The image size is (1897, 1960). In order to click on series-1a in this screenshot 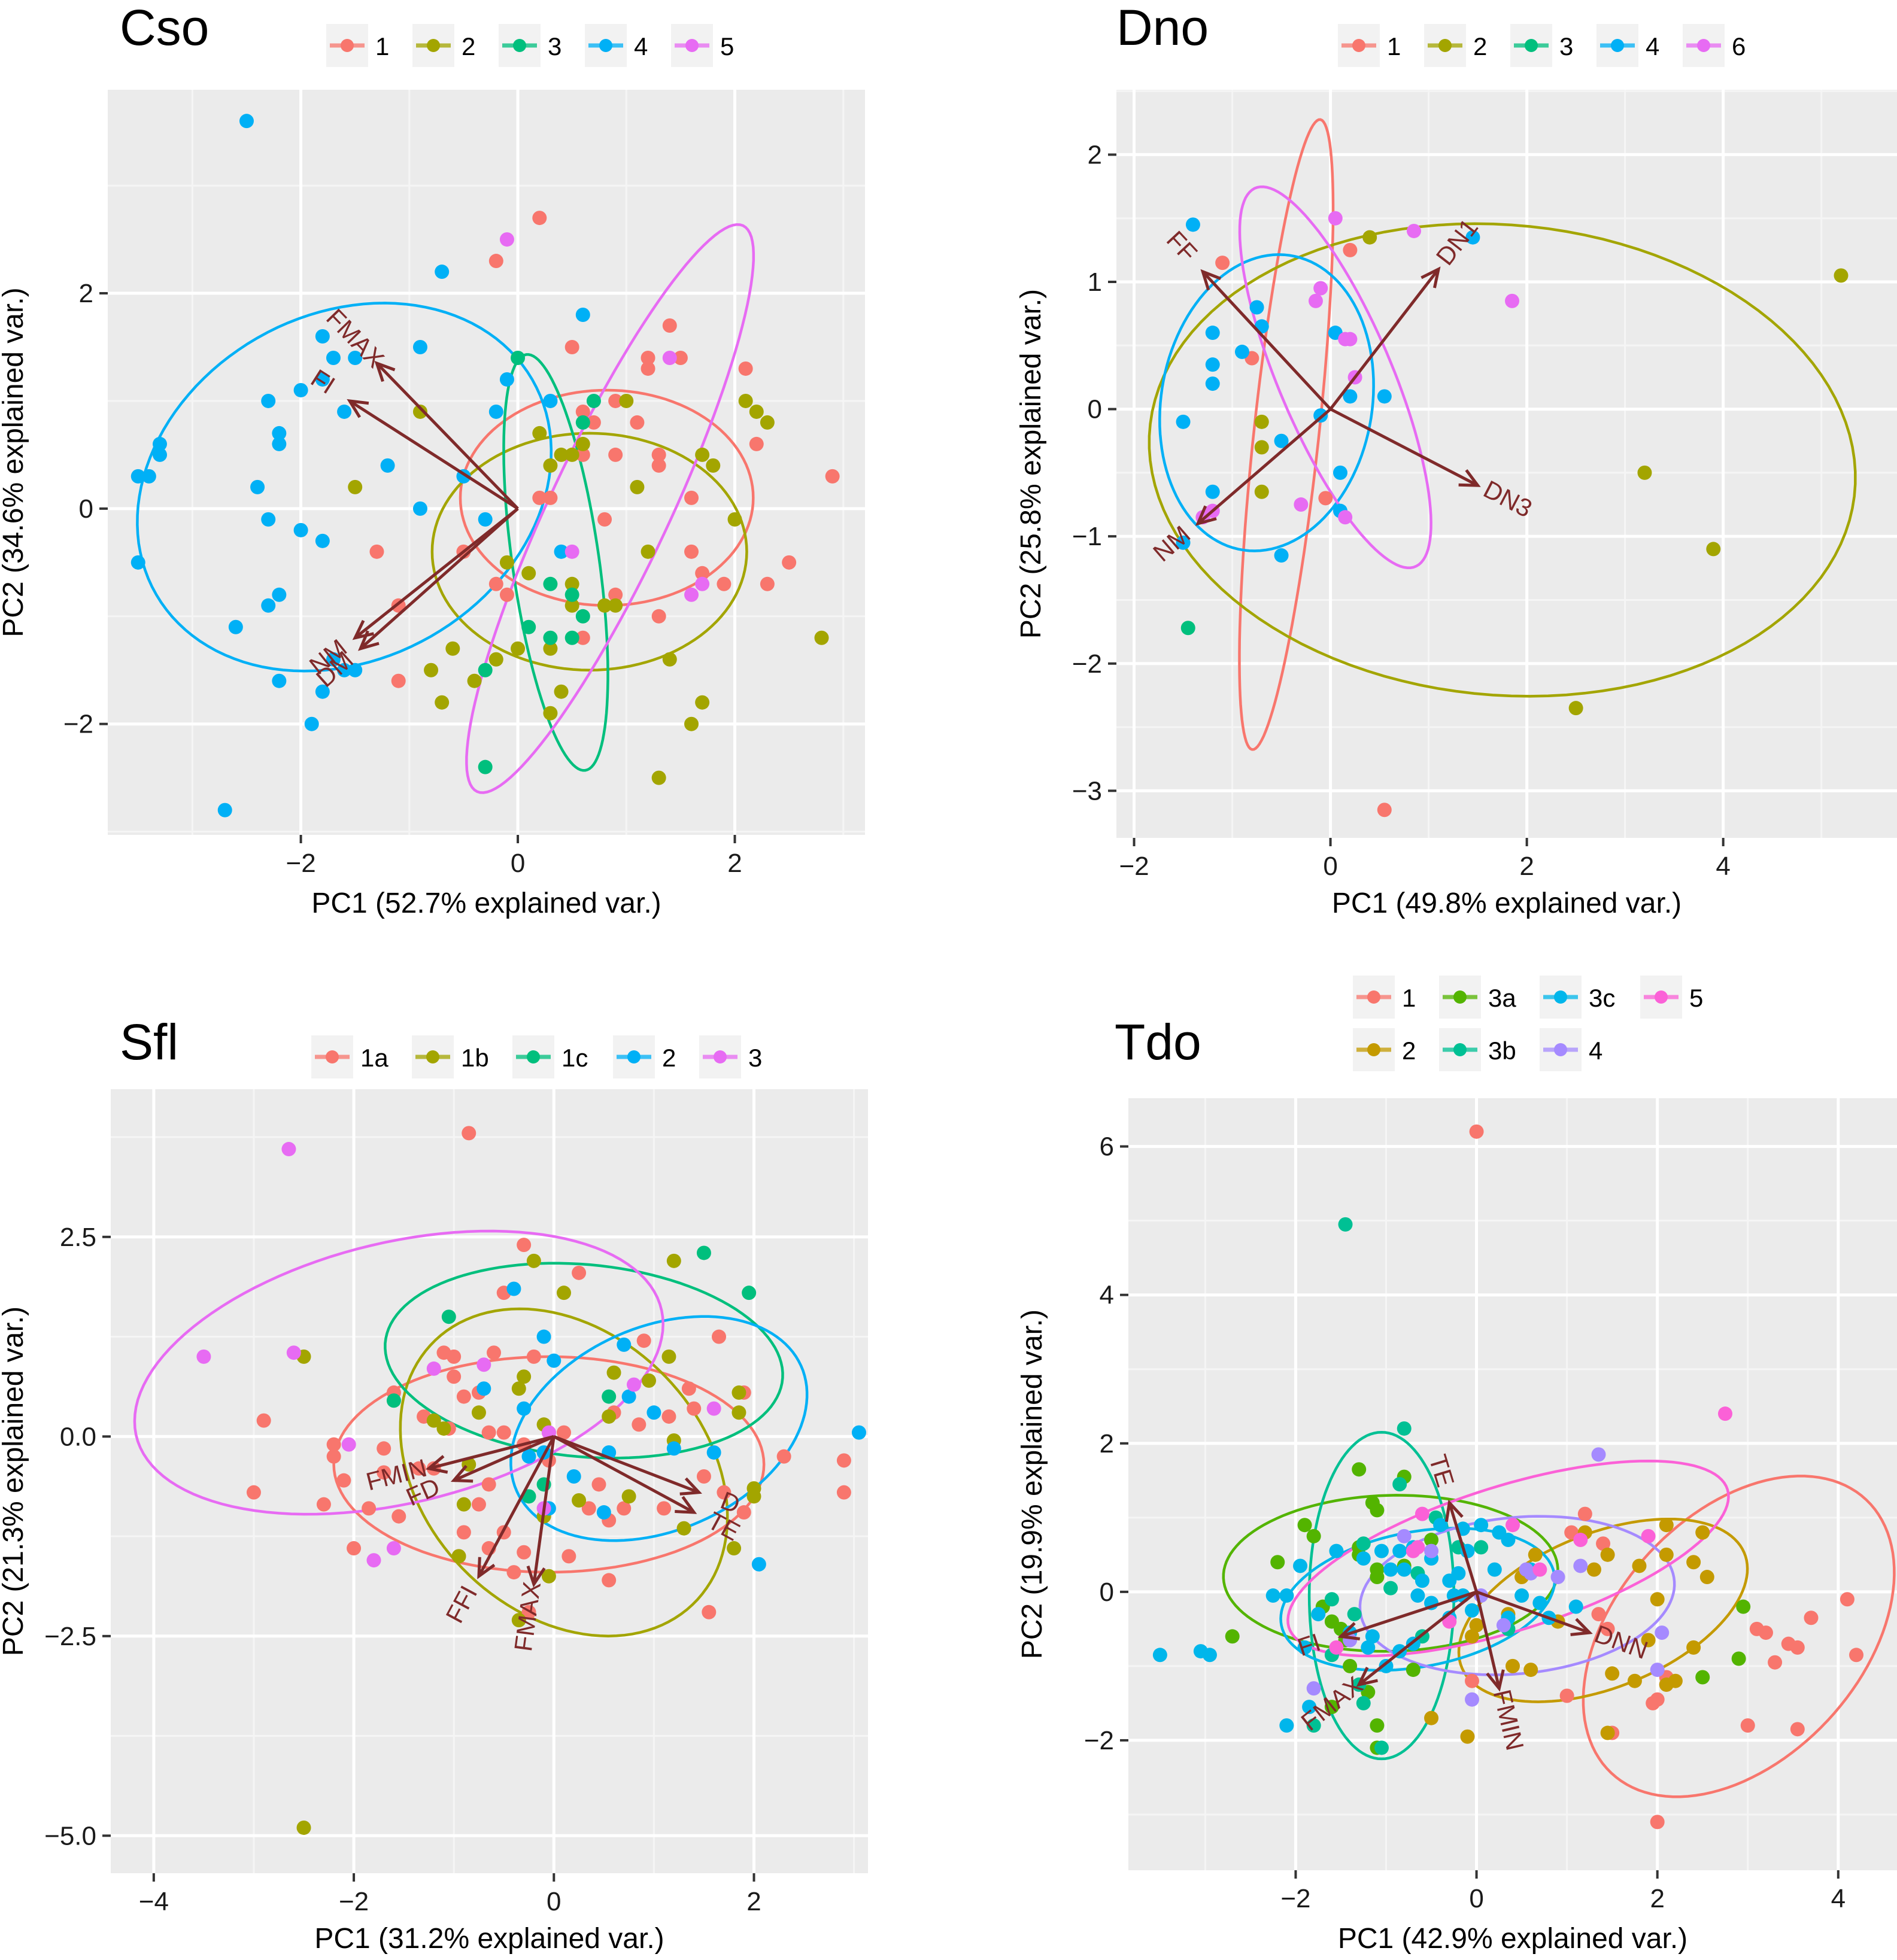, I will do `click(548, 1372)`.